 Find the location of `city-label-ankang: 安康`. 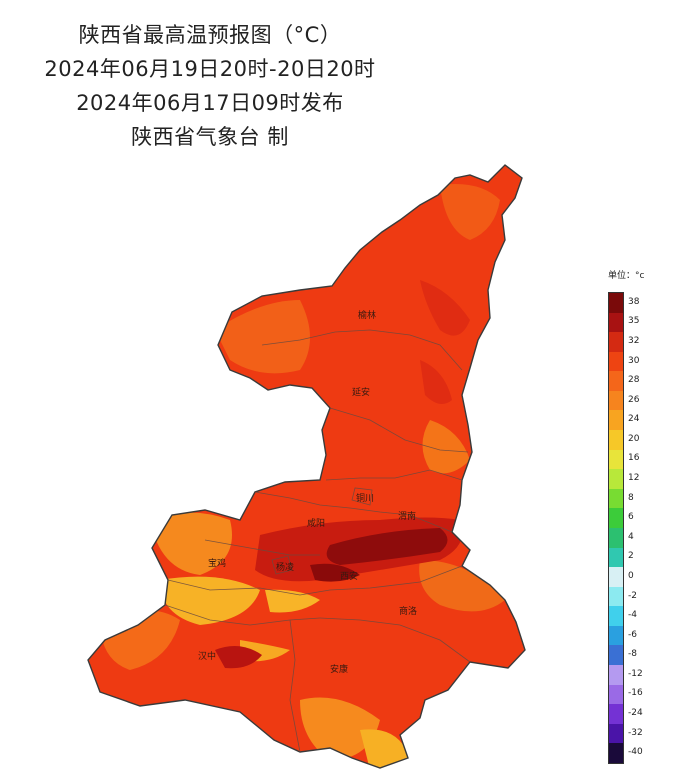

city-label-ankang: 安康 is located at coordinates (339, 669).